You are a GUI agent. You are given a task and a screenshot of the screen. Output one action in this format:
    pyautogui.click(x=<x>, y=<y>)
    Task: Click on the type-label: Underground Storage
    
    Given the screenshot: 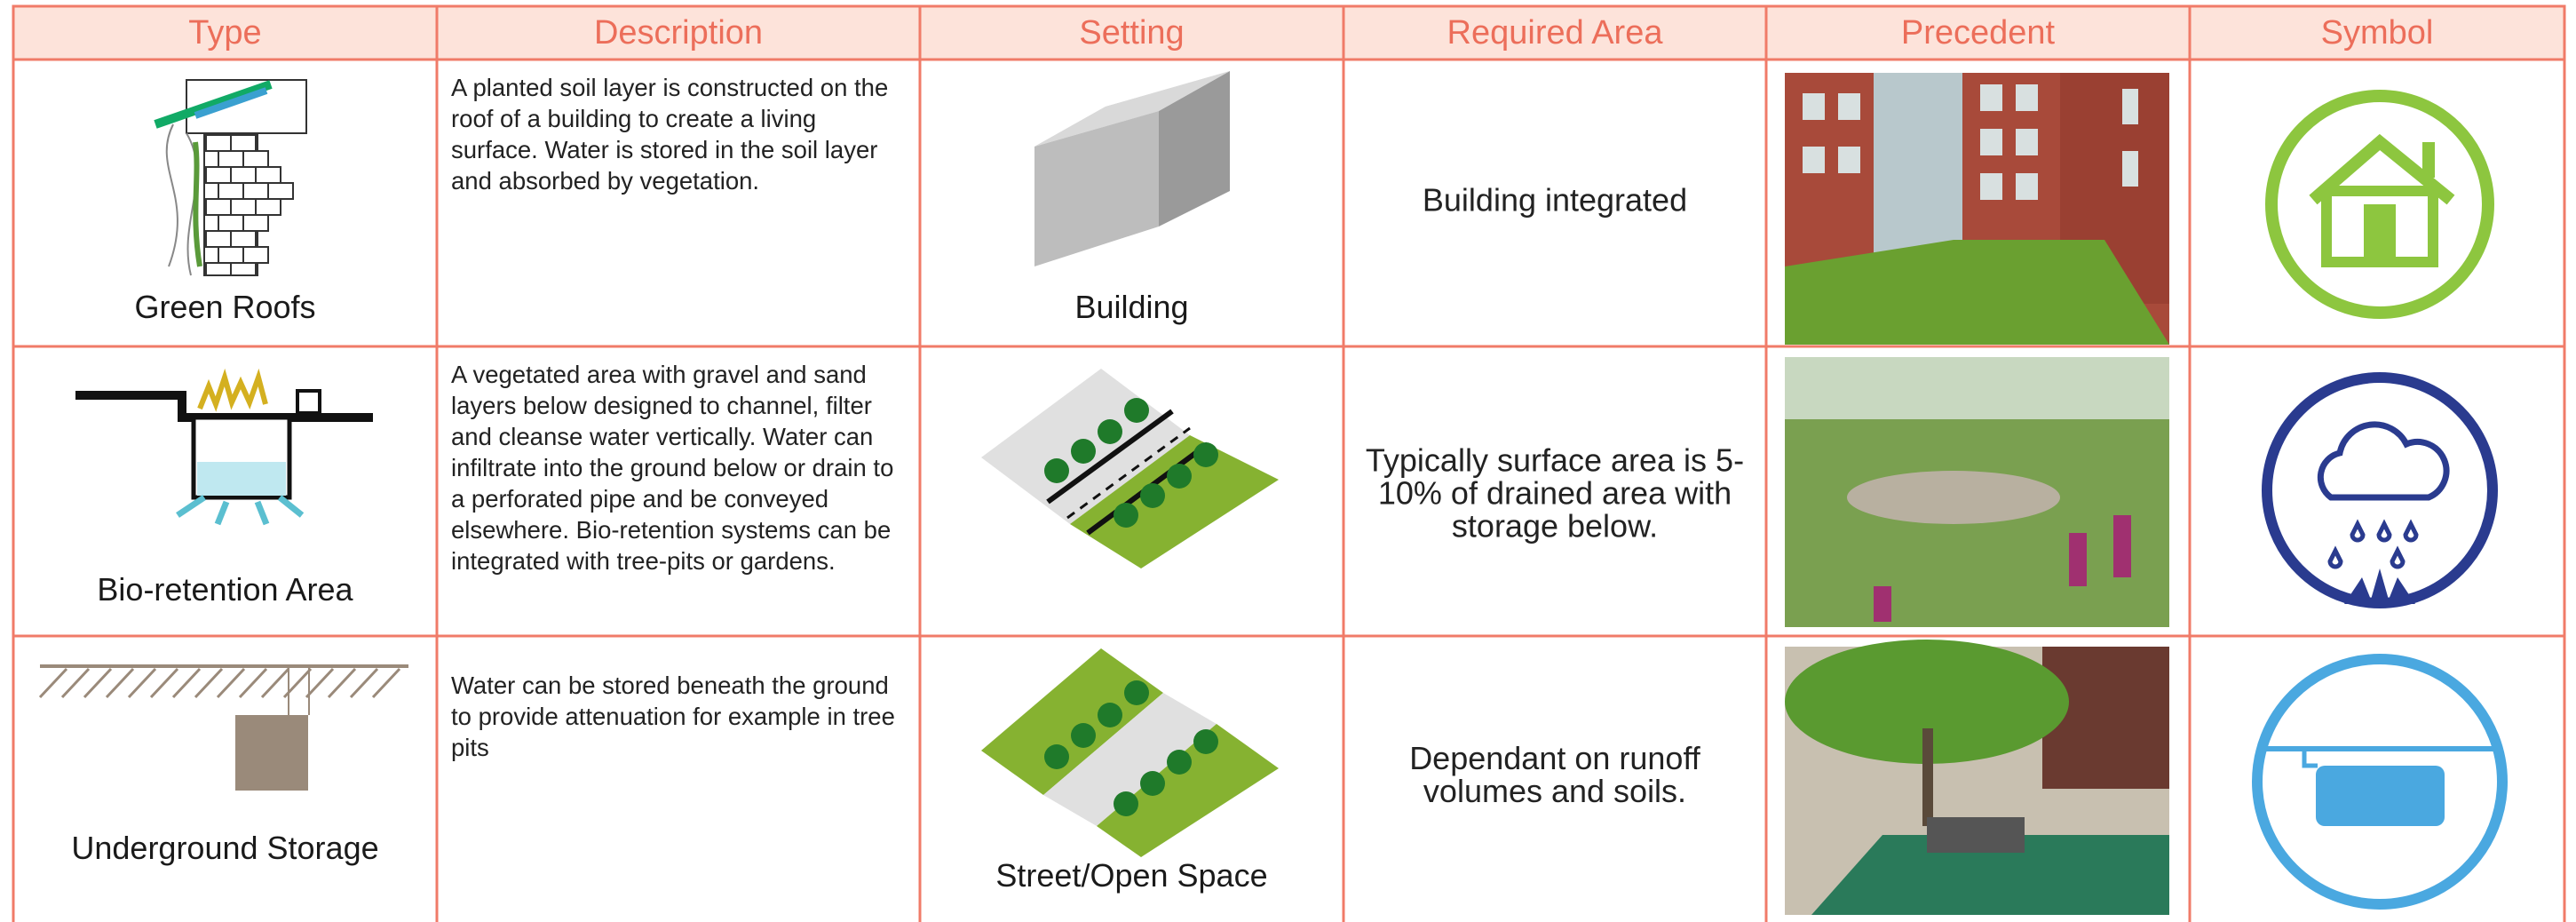 What is the action you would take?
    pyautogui.click(x=225, y=848)
    